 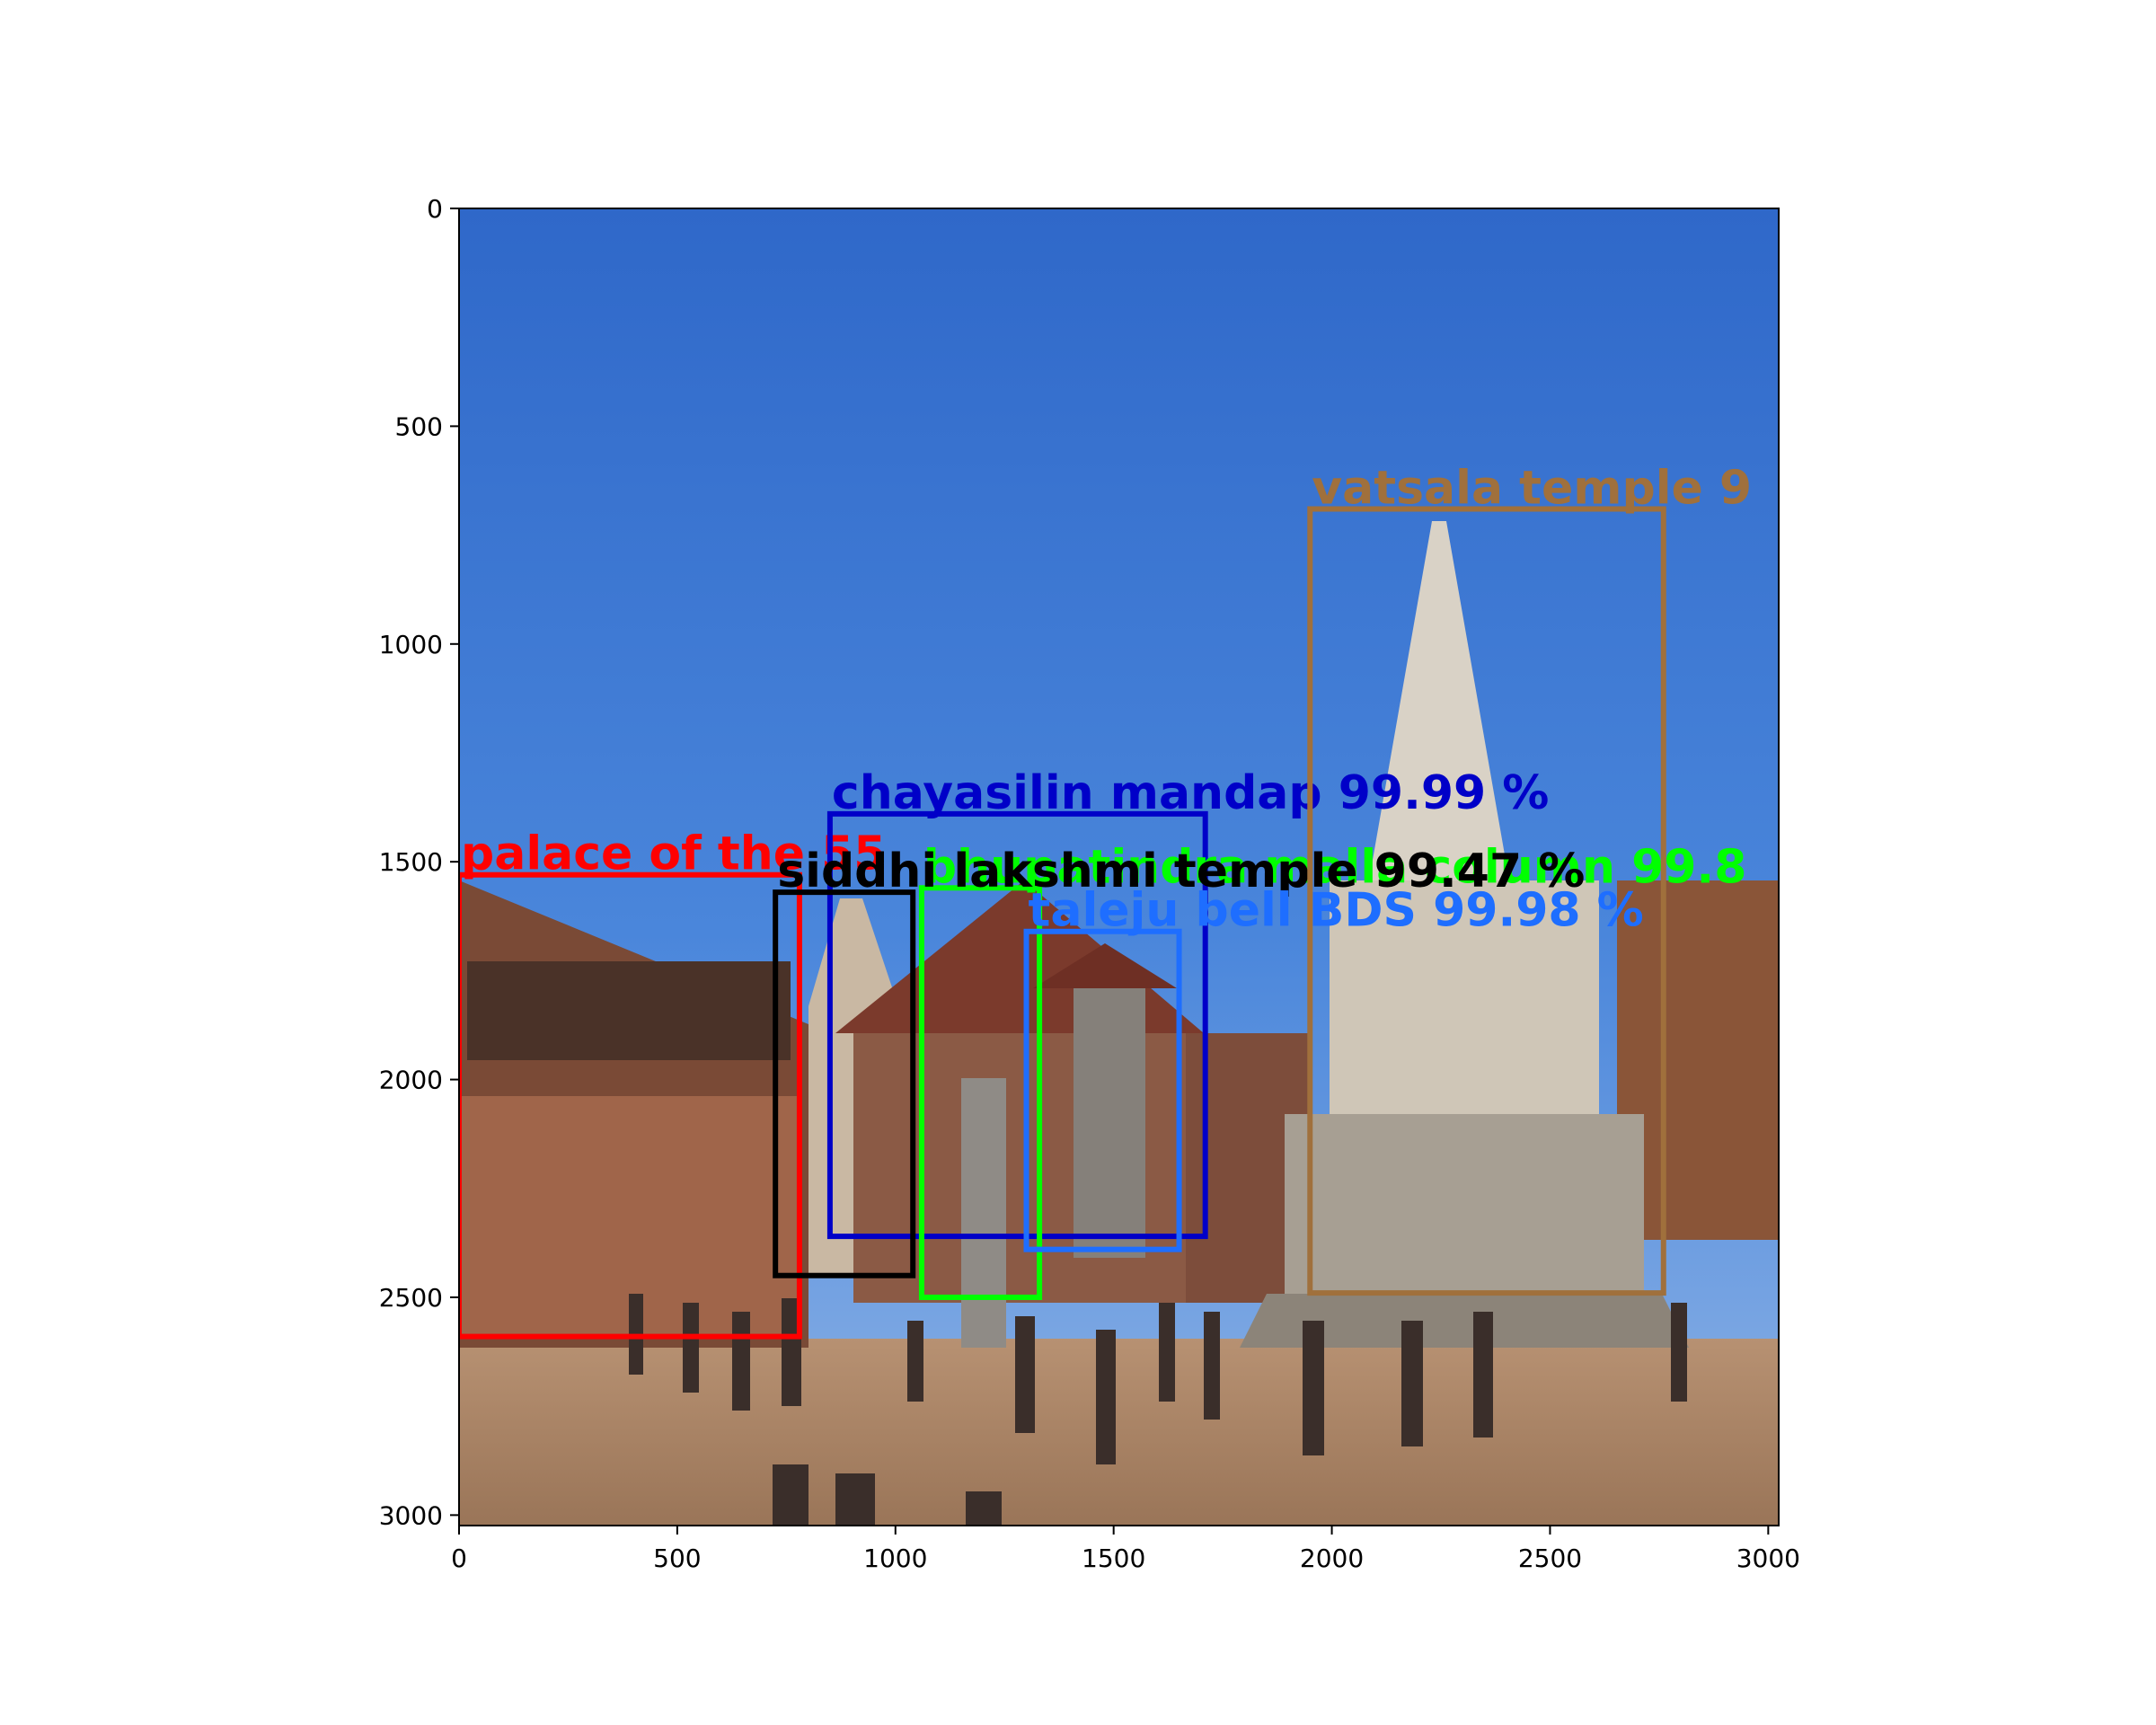 I want to click on x-axis: 0 500 1000 1500 2000 2500 3000, so click(x=1125, y=1549).